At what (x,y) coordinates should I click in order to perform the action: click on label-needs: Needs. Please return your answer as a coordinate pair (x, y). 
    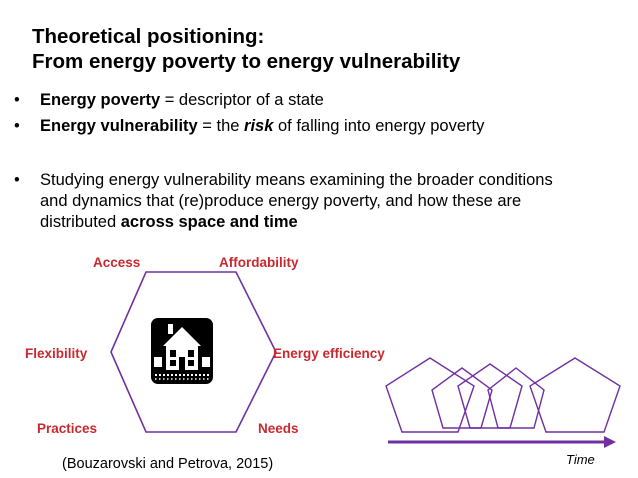
    Looking at the image, I should click on (278, 428).